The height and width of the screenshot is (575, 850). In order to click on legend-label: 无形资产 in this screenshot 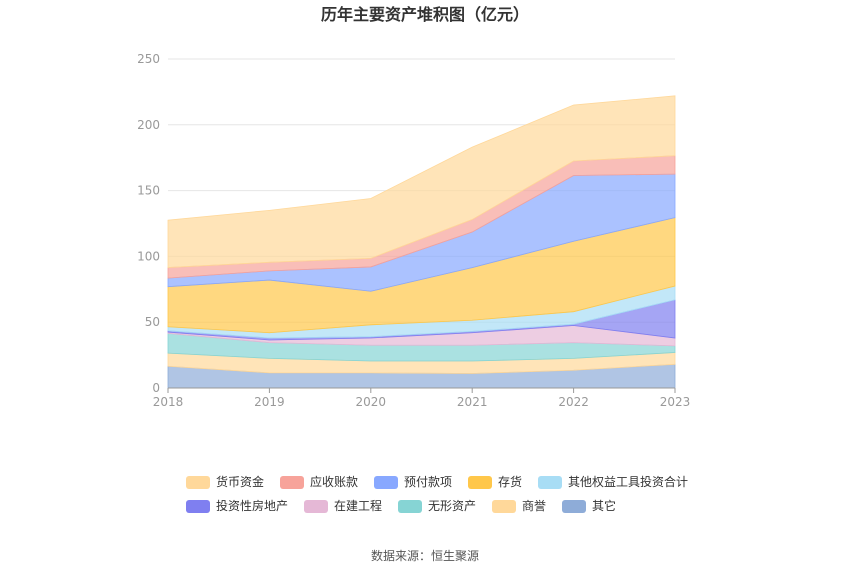, I will do `click(452, 506)`.